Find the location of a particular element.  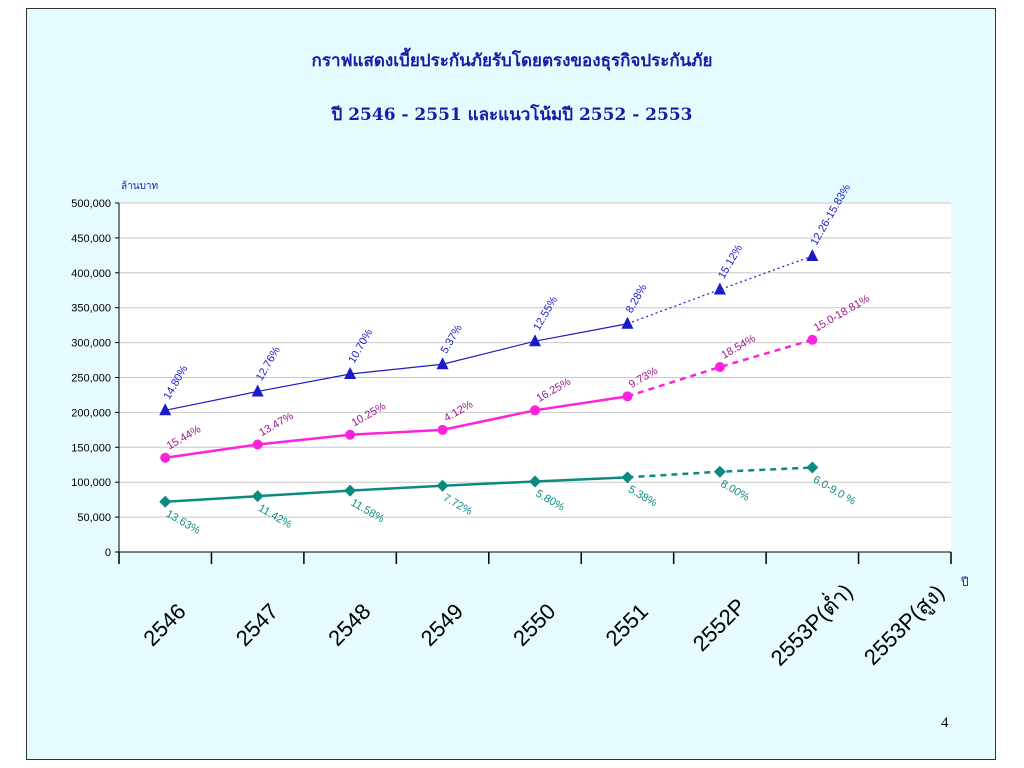

y-tick-label: 200,000 is located at coordinates (91, 413).